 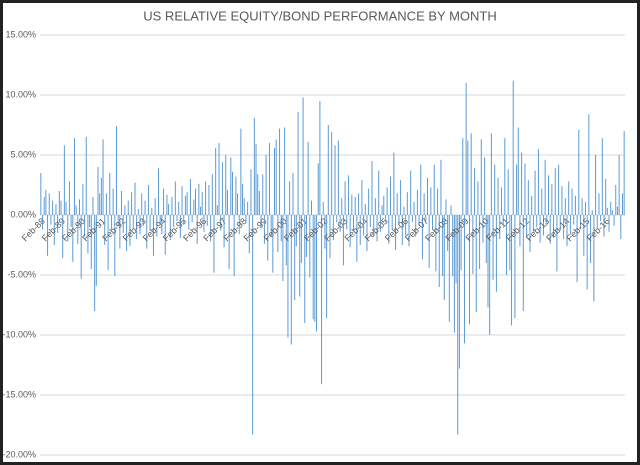 What do you see at coordinates (23, 154) in the screenshot?
I see `y-tick-label: 5.00%` at bounding box center [23, 154].